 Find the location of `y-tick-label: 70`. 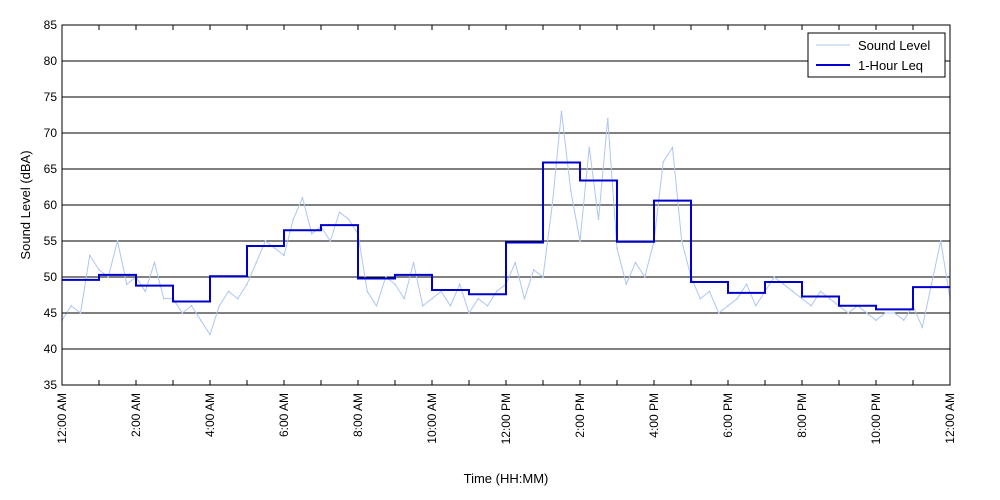

y-tick-label: 70 is located at coordinates (51, 133).